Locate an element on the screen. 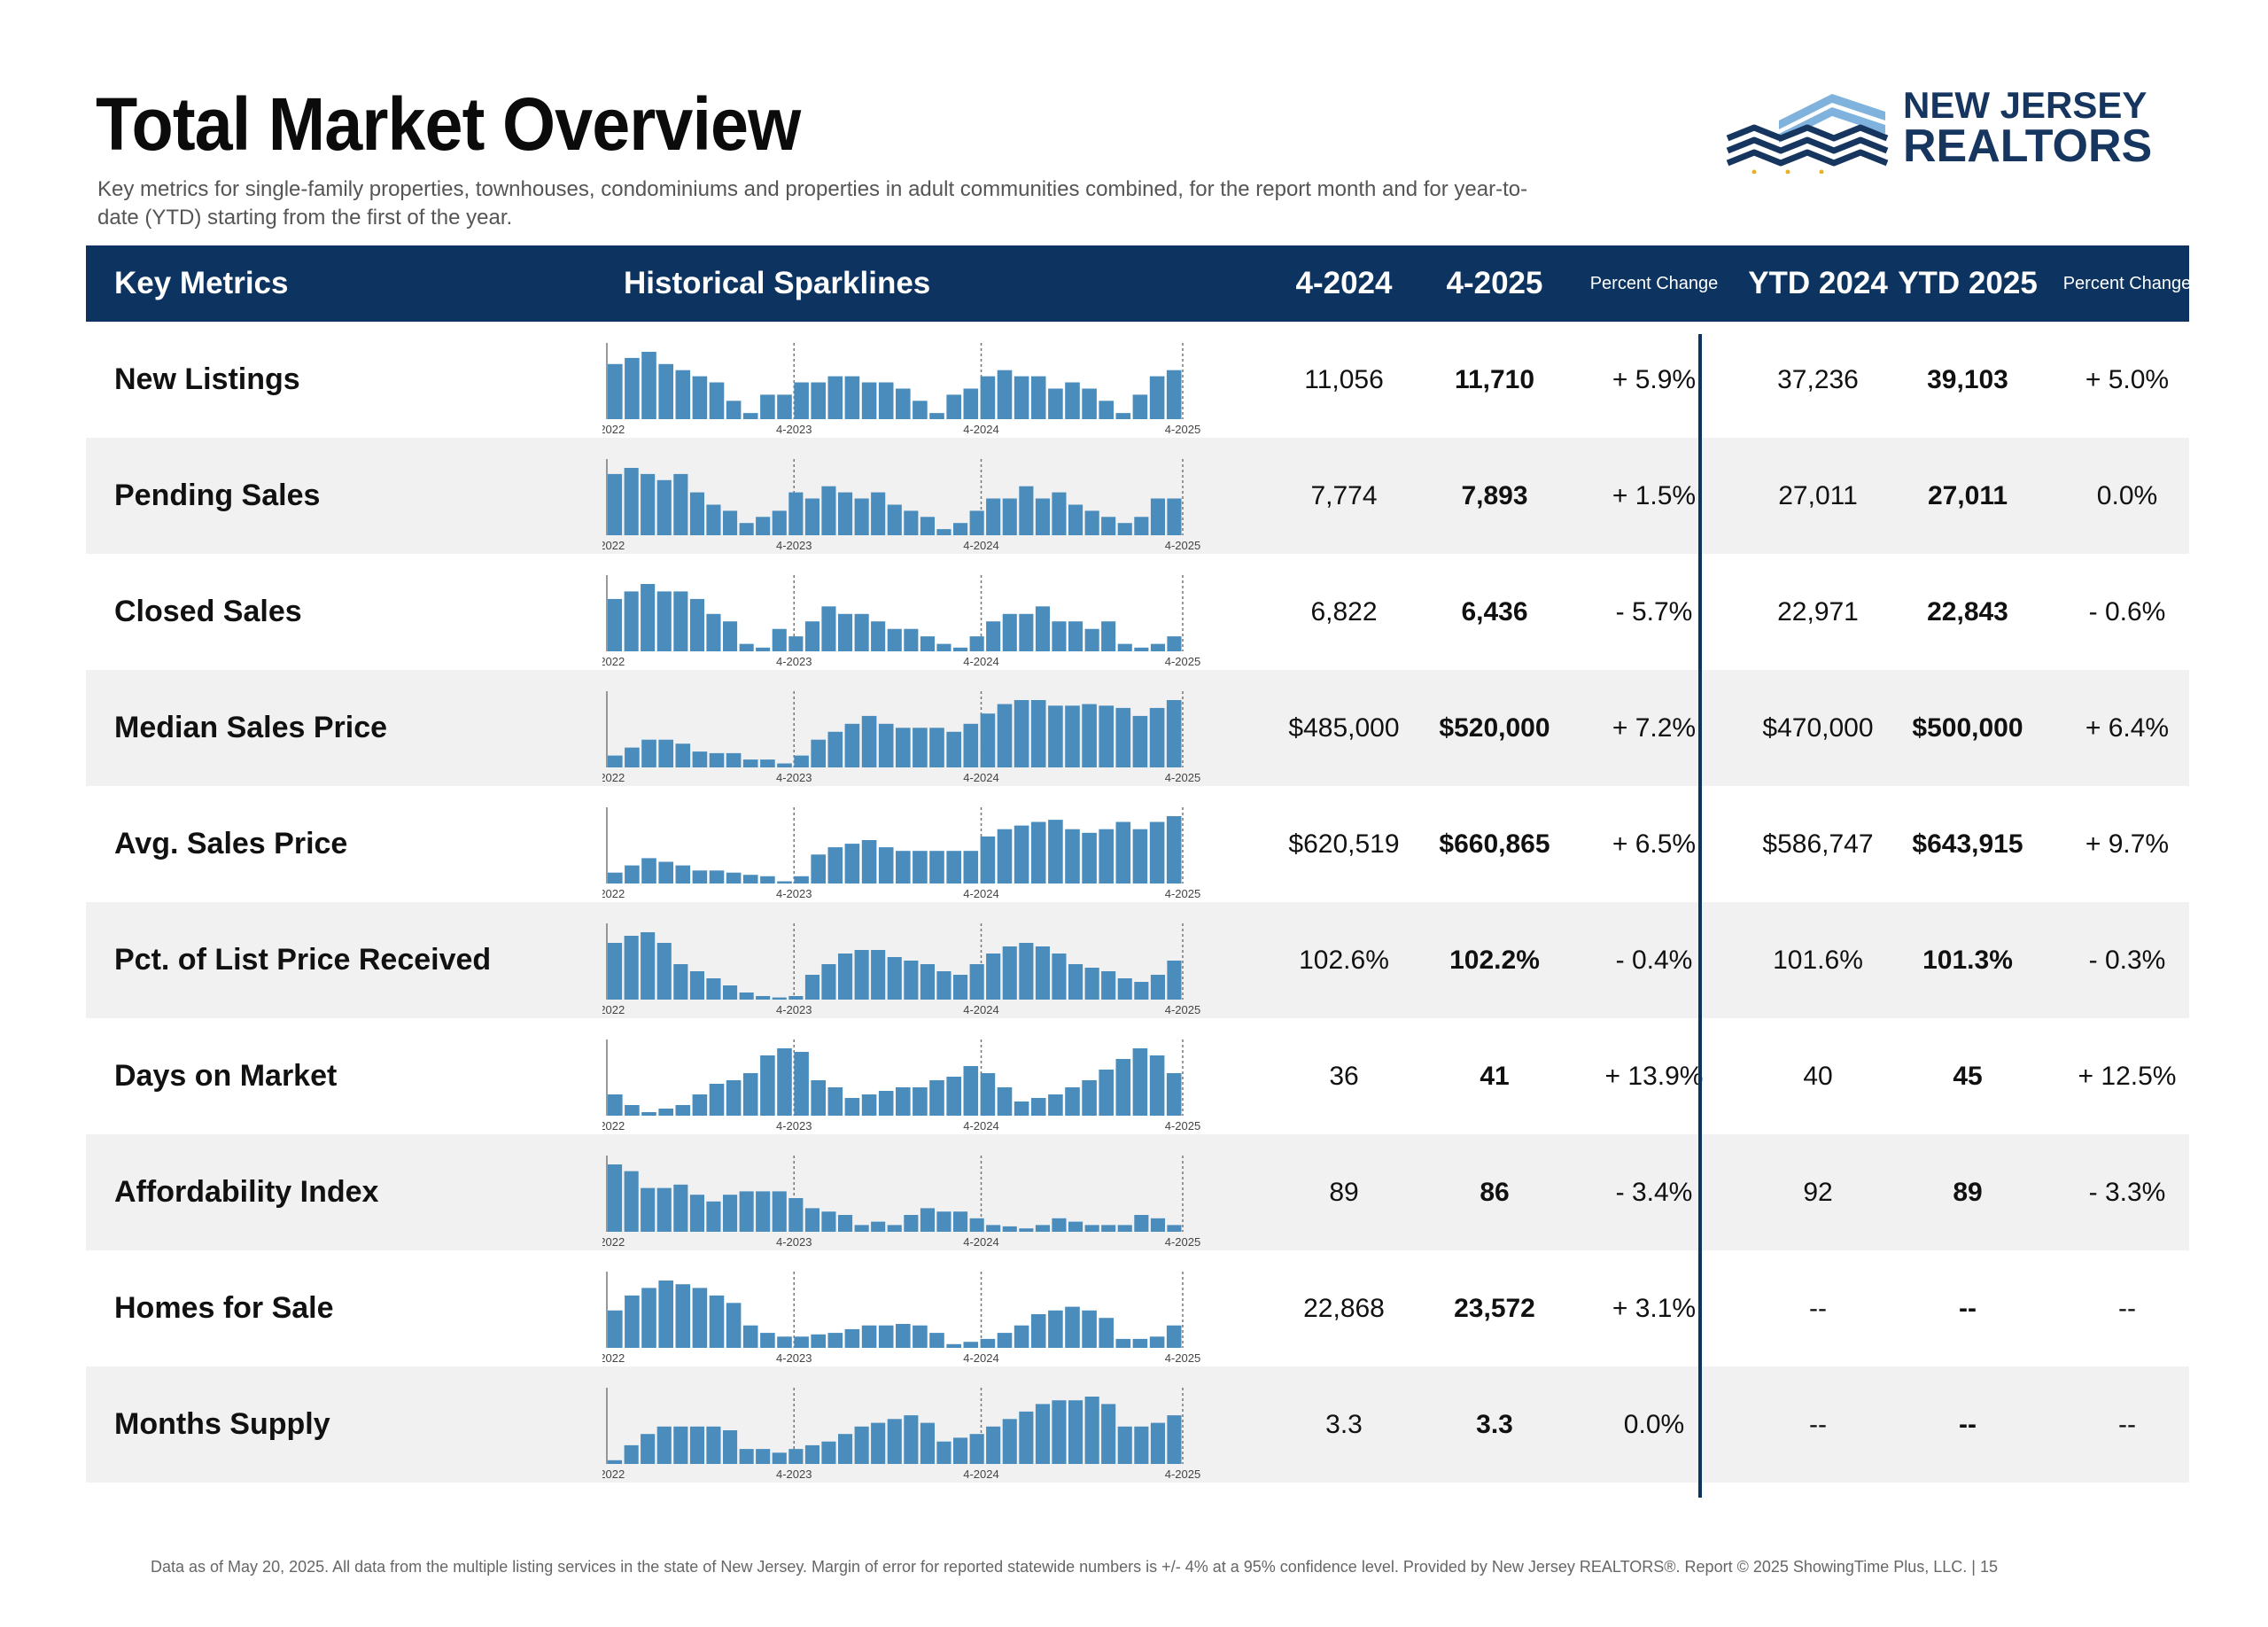 The width and height of the screenshot is (2268, 1627). header-ytd-2025: YTD 2025 is located at coordinates (1968, 283).